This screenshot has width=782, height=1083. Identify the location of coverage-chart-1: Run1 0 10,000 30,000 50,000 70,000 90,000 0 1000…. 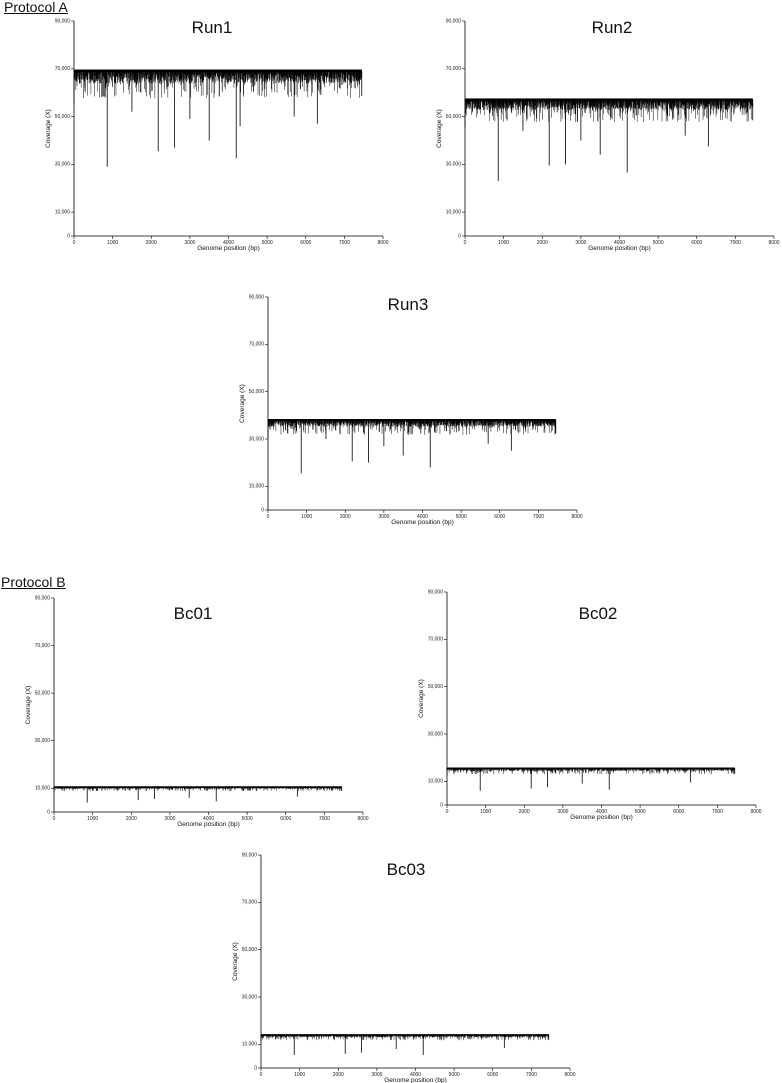
(217, 135).